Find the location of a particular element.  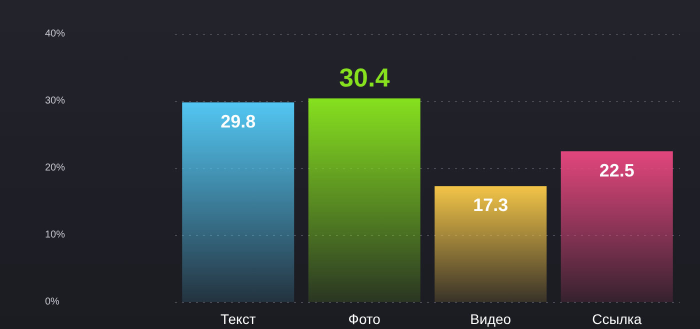

data-label: 30.4 is located at coordinates (364, 77).